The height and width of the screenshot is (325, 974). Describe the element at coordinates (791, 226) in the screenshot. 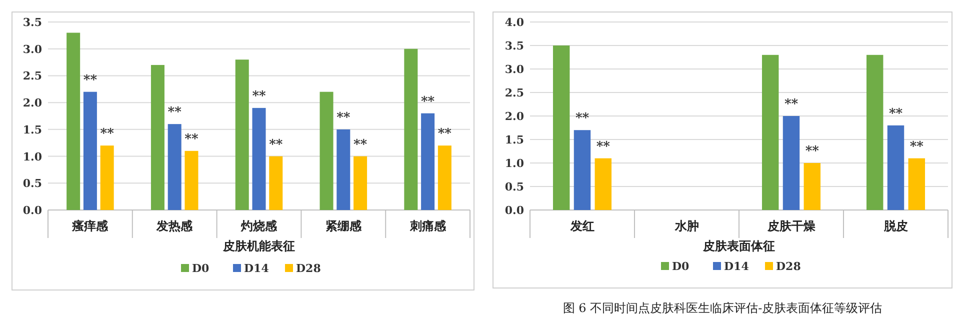

I see `x-tick-label: 皮肤干燥` at that location.